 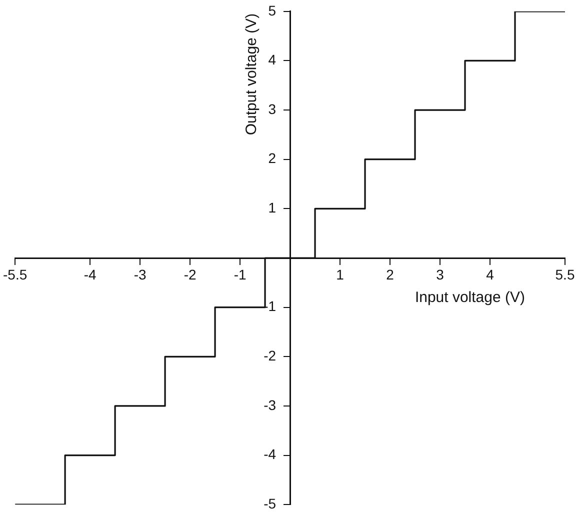 What do you see at coordinates (279, 60) in the screenshot?
I see `y-tick-label: 4` at bounding box center [279, 60].